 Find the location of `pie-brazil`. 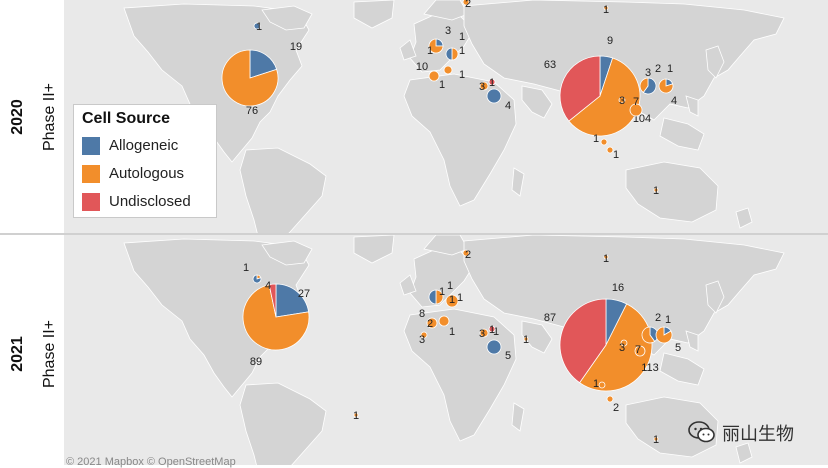

pie-brazil is located at coordinates (356, 415).